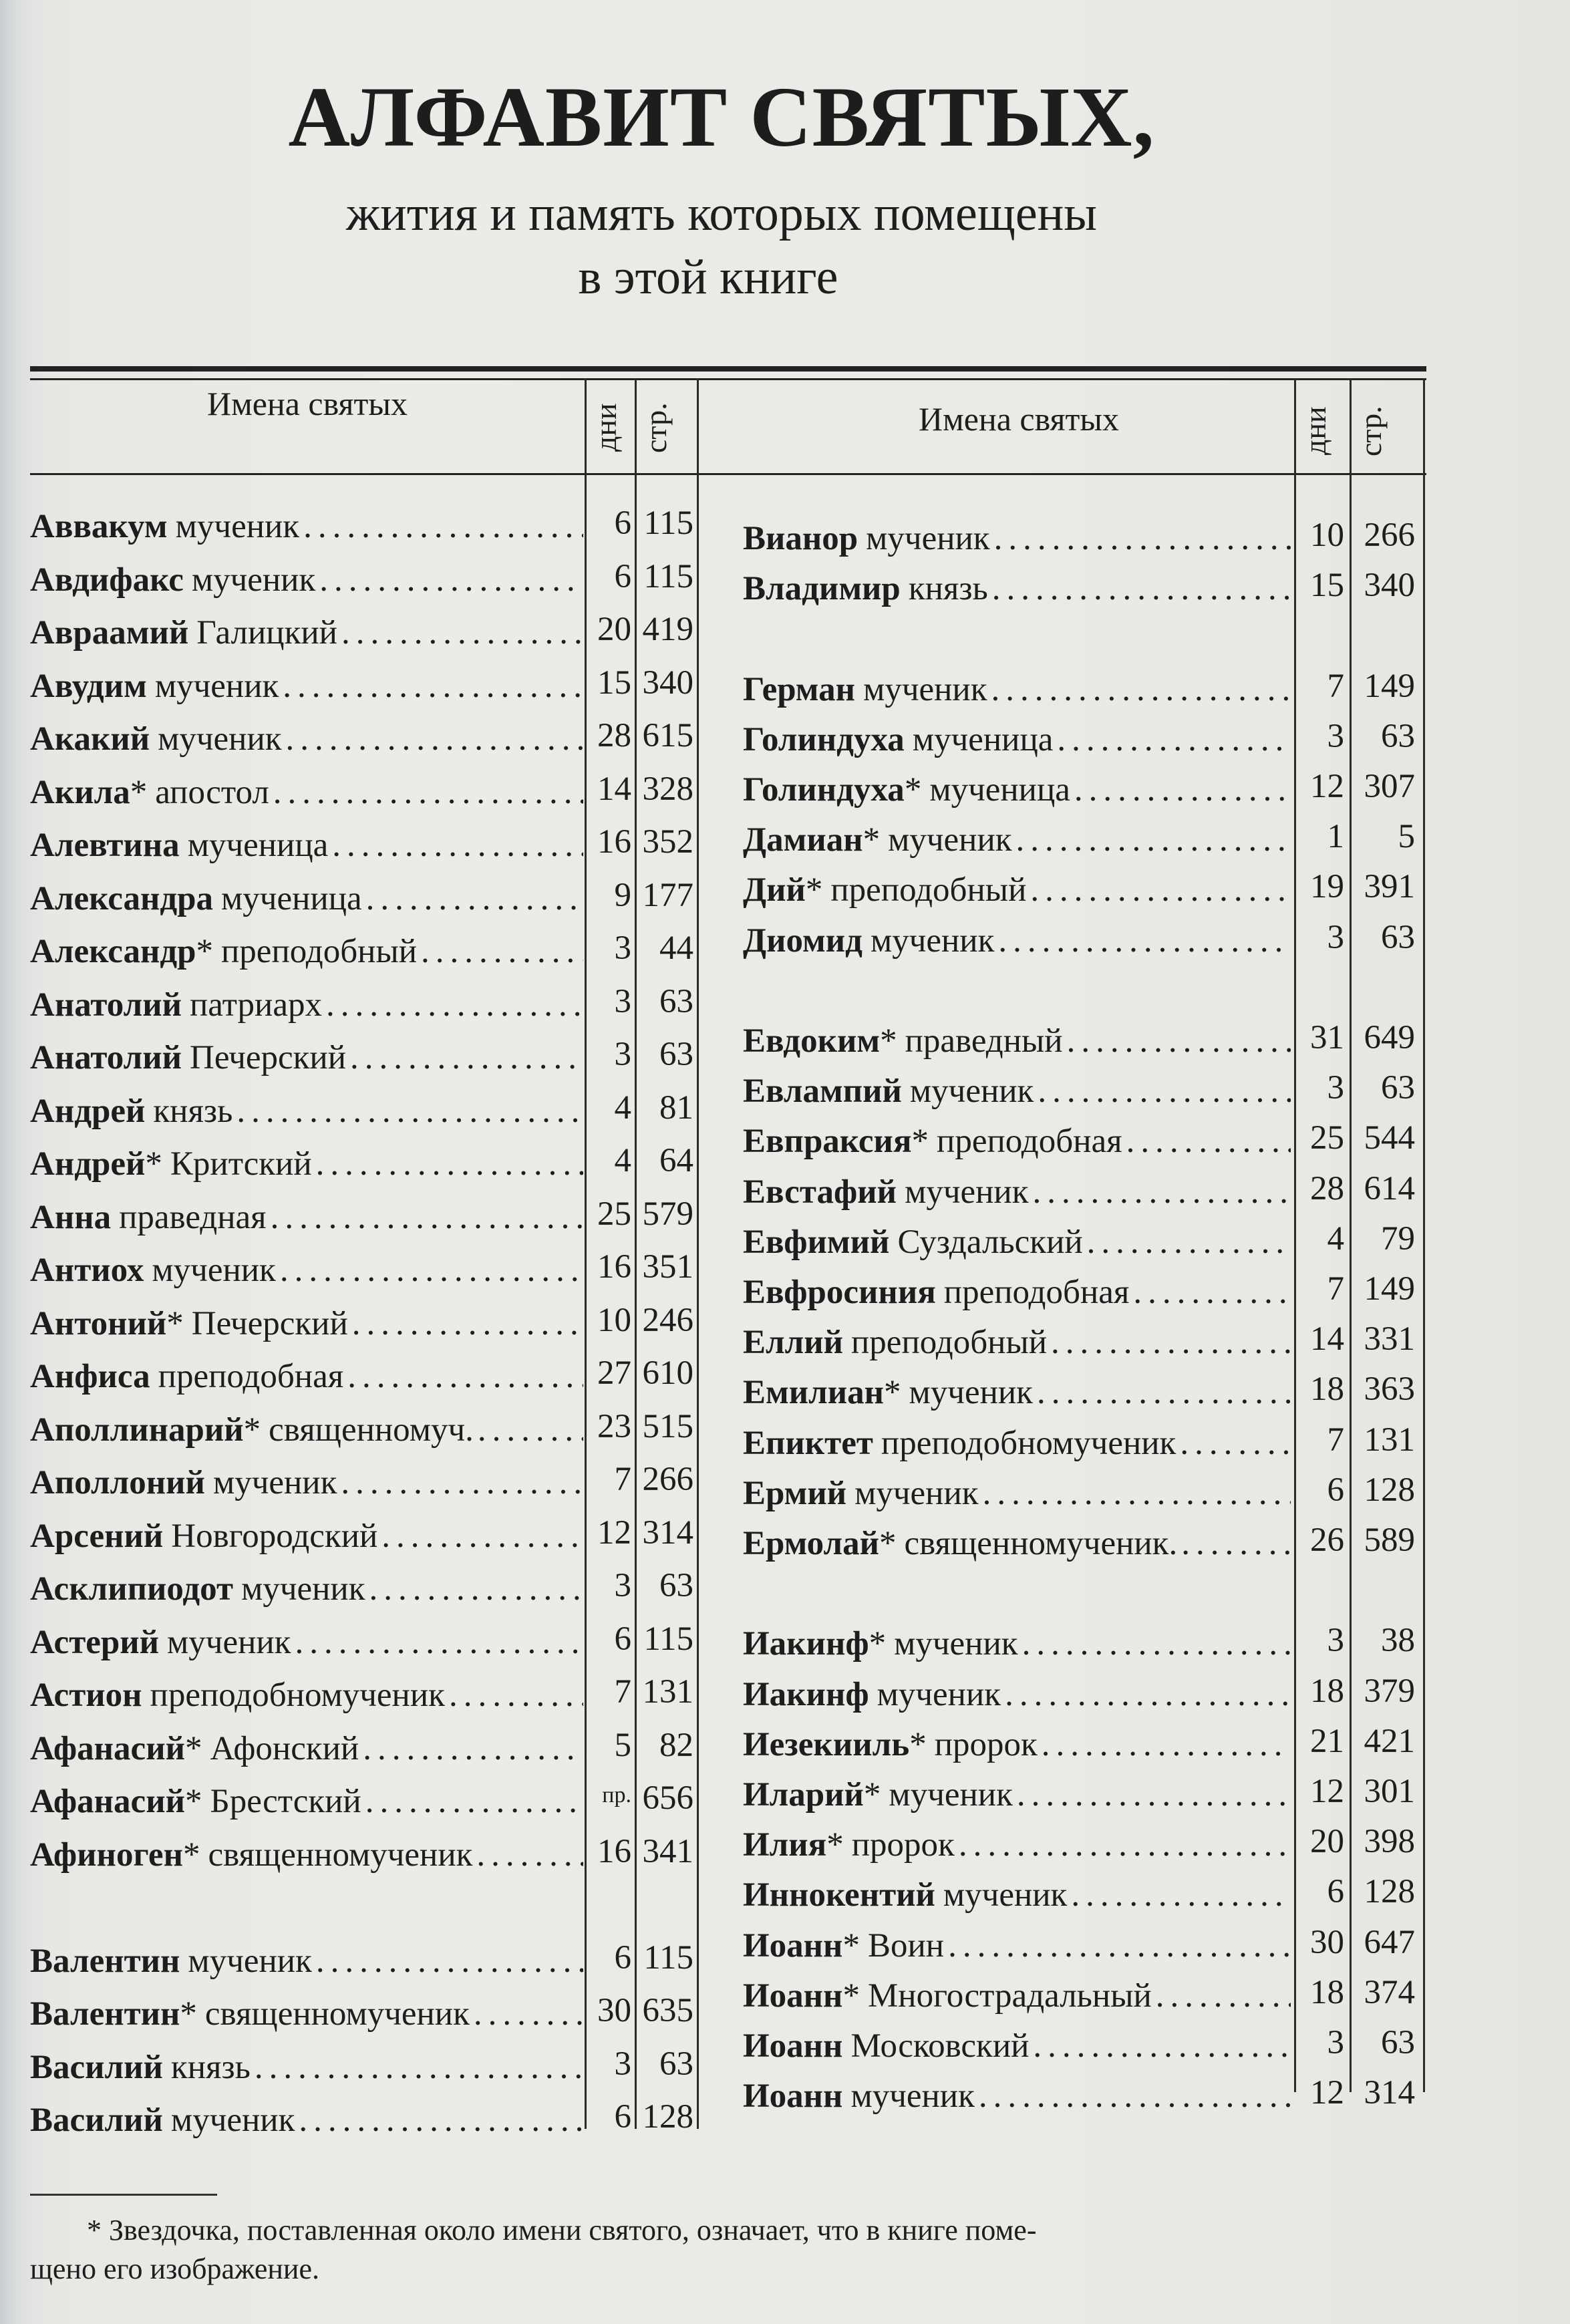 The width and height of the screenshot is (1570, 2324). I want to click on saint-title: Галицкий, so click(266, 632).